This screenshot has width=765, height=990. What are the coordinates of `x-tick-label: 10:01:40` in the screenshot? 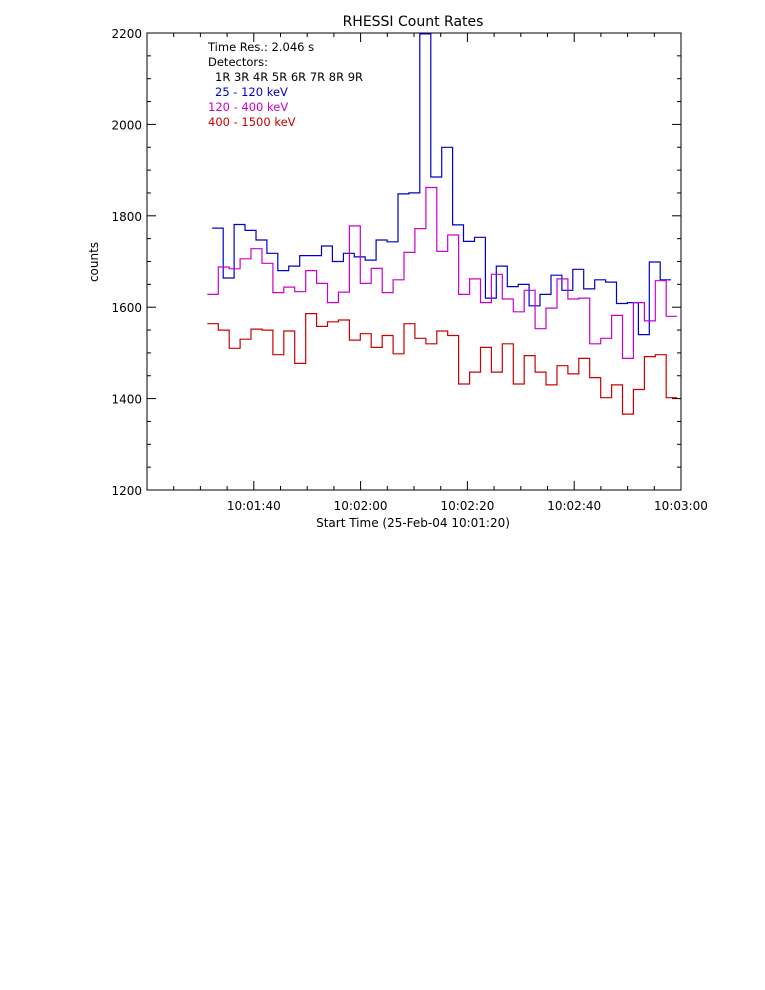 It's located at (254, 506).